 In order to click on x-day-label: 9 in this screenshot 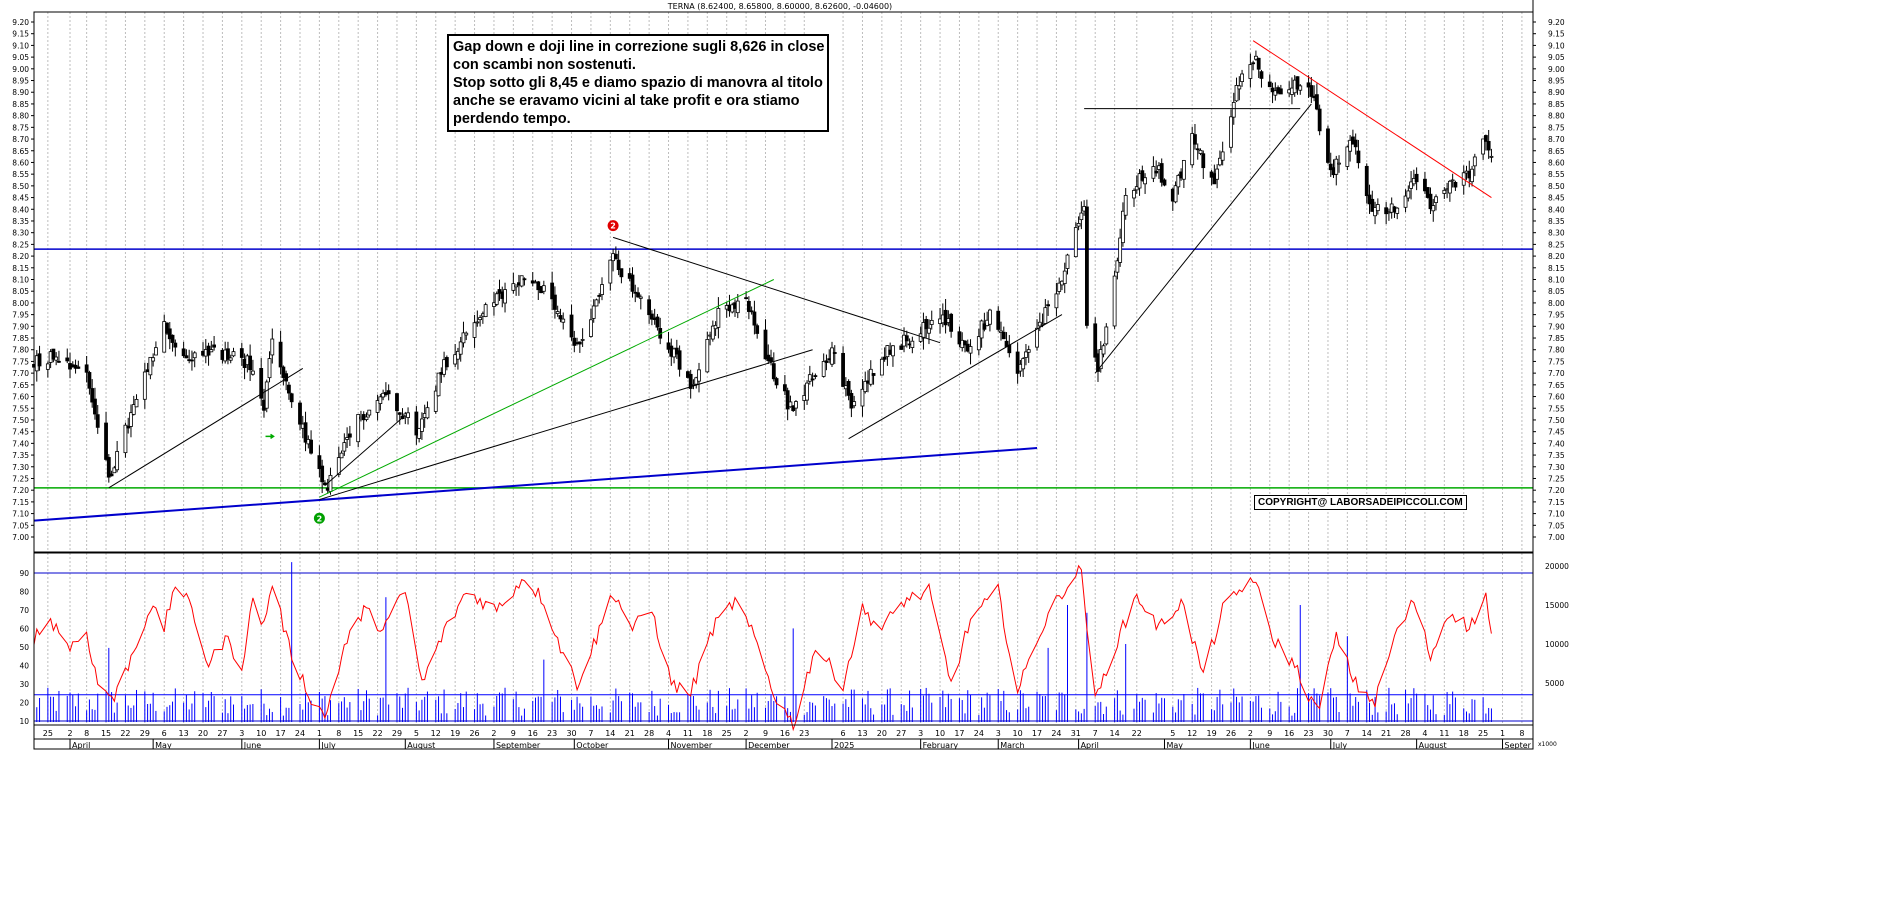, I will do `click(513, 733)`.